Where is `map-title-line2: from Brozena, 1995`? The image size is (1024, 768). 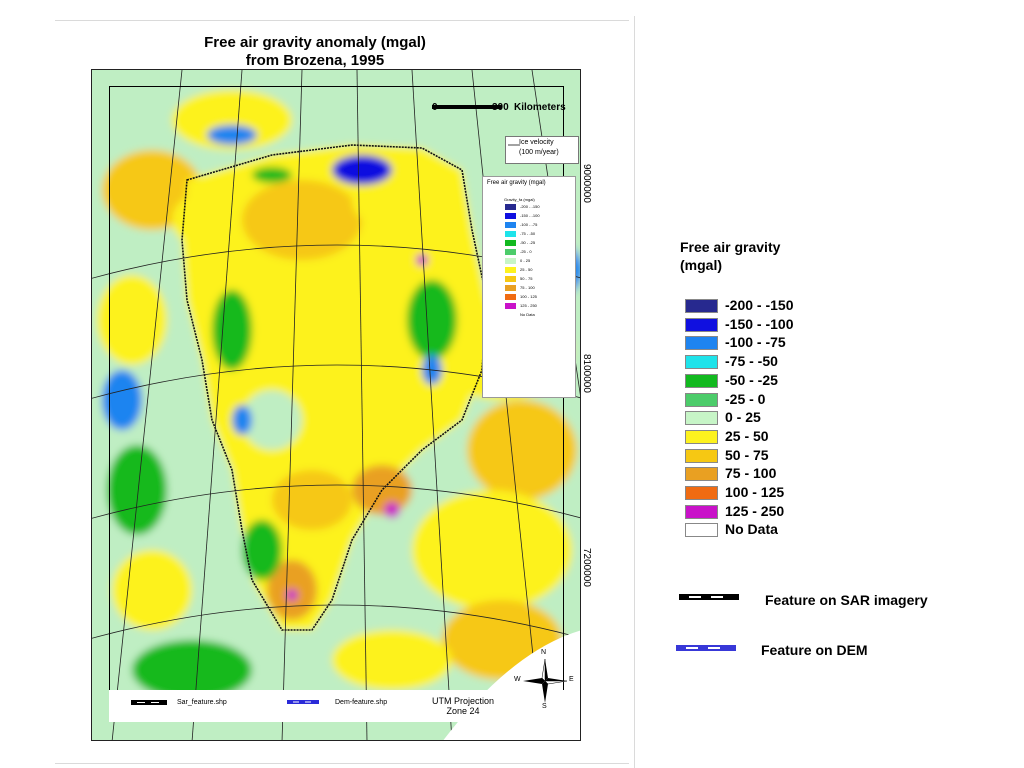 map-title-line2: from Brozena, 1995 is located at coordinates (315, 60).